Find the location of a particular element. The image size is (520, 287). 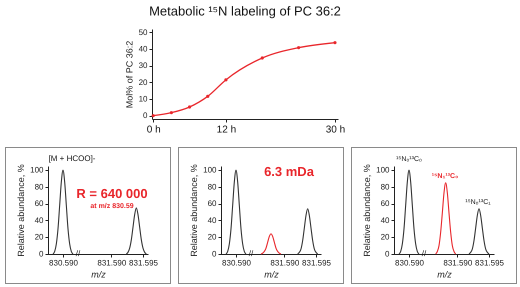

x-tick-label: 12 h is located at coordinates (226, 130).